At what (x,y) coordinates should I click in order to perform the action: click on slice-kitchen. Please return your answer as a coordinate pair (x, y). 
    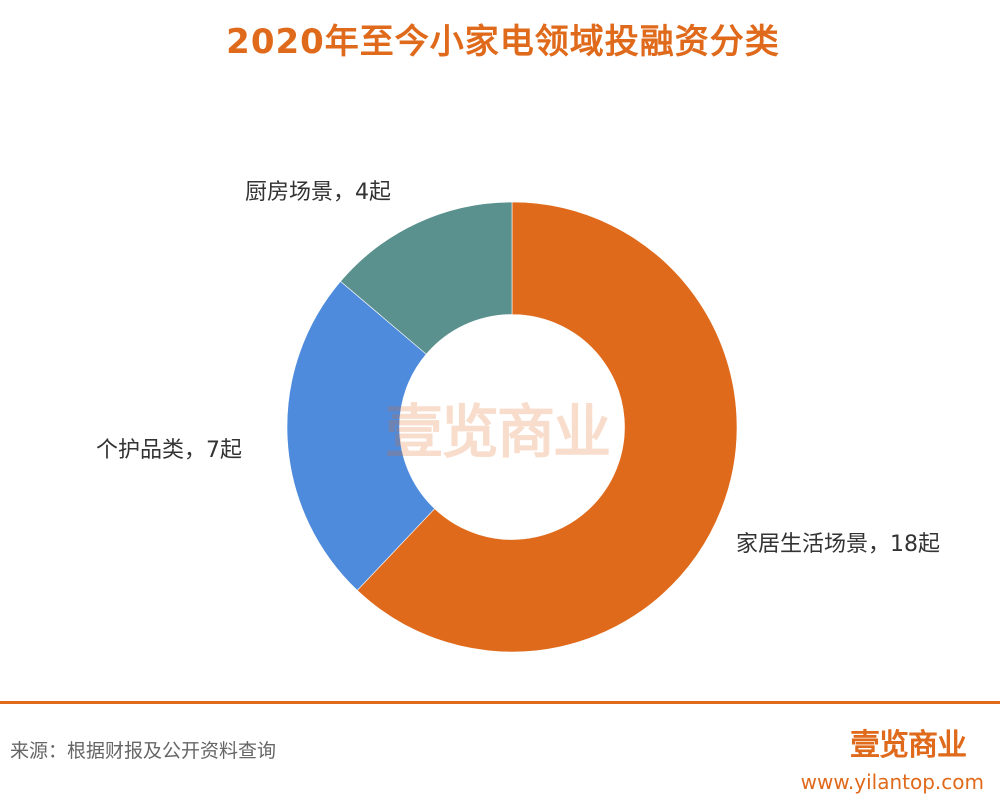
    Looking at the image, I should click on (426, 278).